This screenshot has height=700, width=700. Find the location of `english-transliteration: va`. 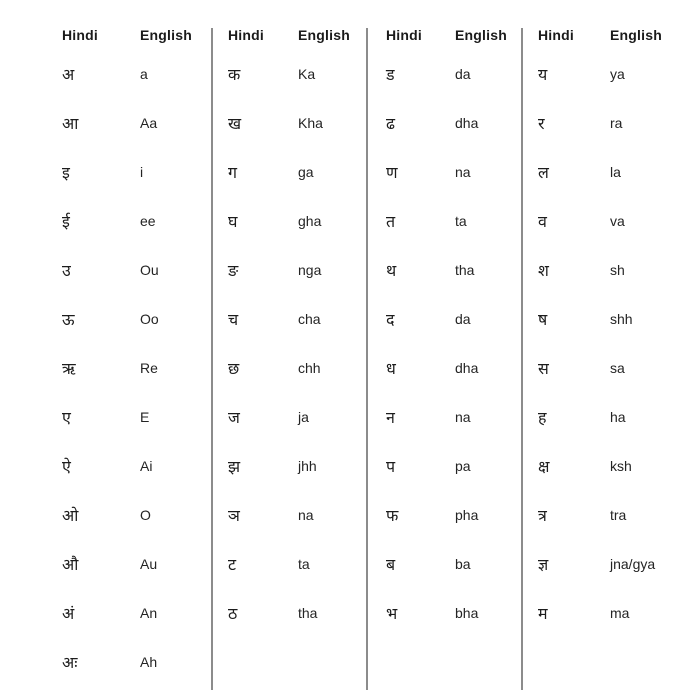

english-transliteration: va is located at coordinates (617, 220).